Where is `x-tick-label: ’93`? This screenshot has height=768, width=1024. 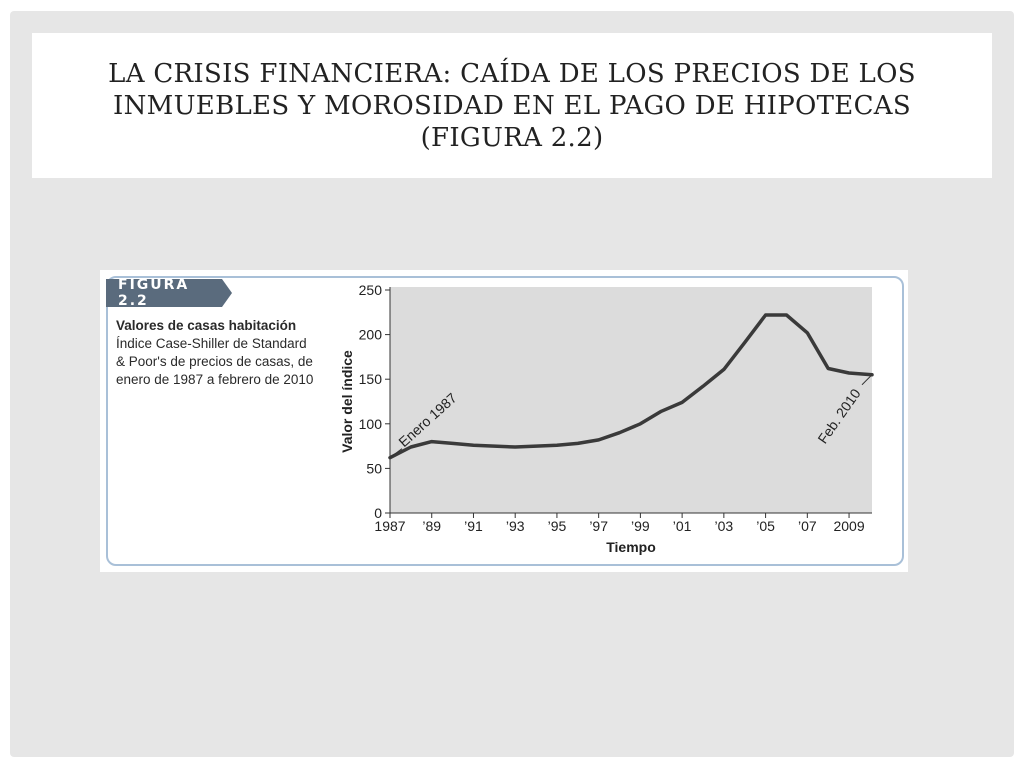
x-tick-label: ’93 is located at coordinates (515, 526).